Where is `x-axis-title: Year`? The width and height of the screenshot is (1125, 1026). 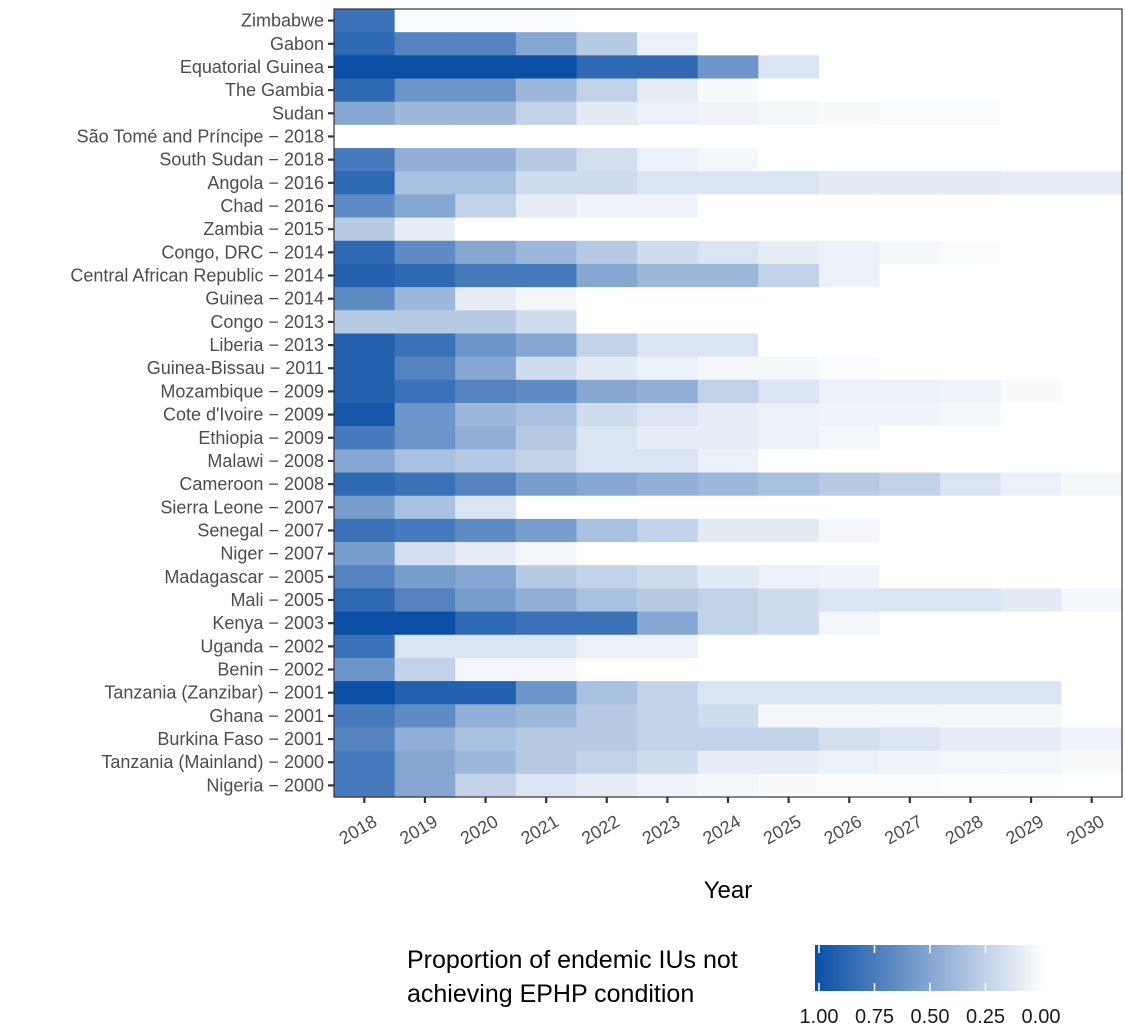 x-axis-title: Year is located at coordinates (728, 890).